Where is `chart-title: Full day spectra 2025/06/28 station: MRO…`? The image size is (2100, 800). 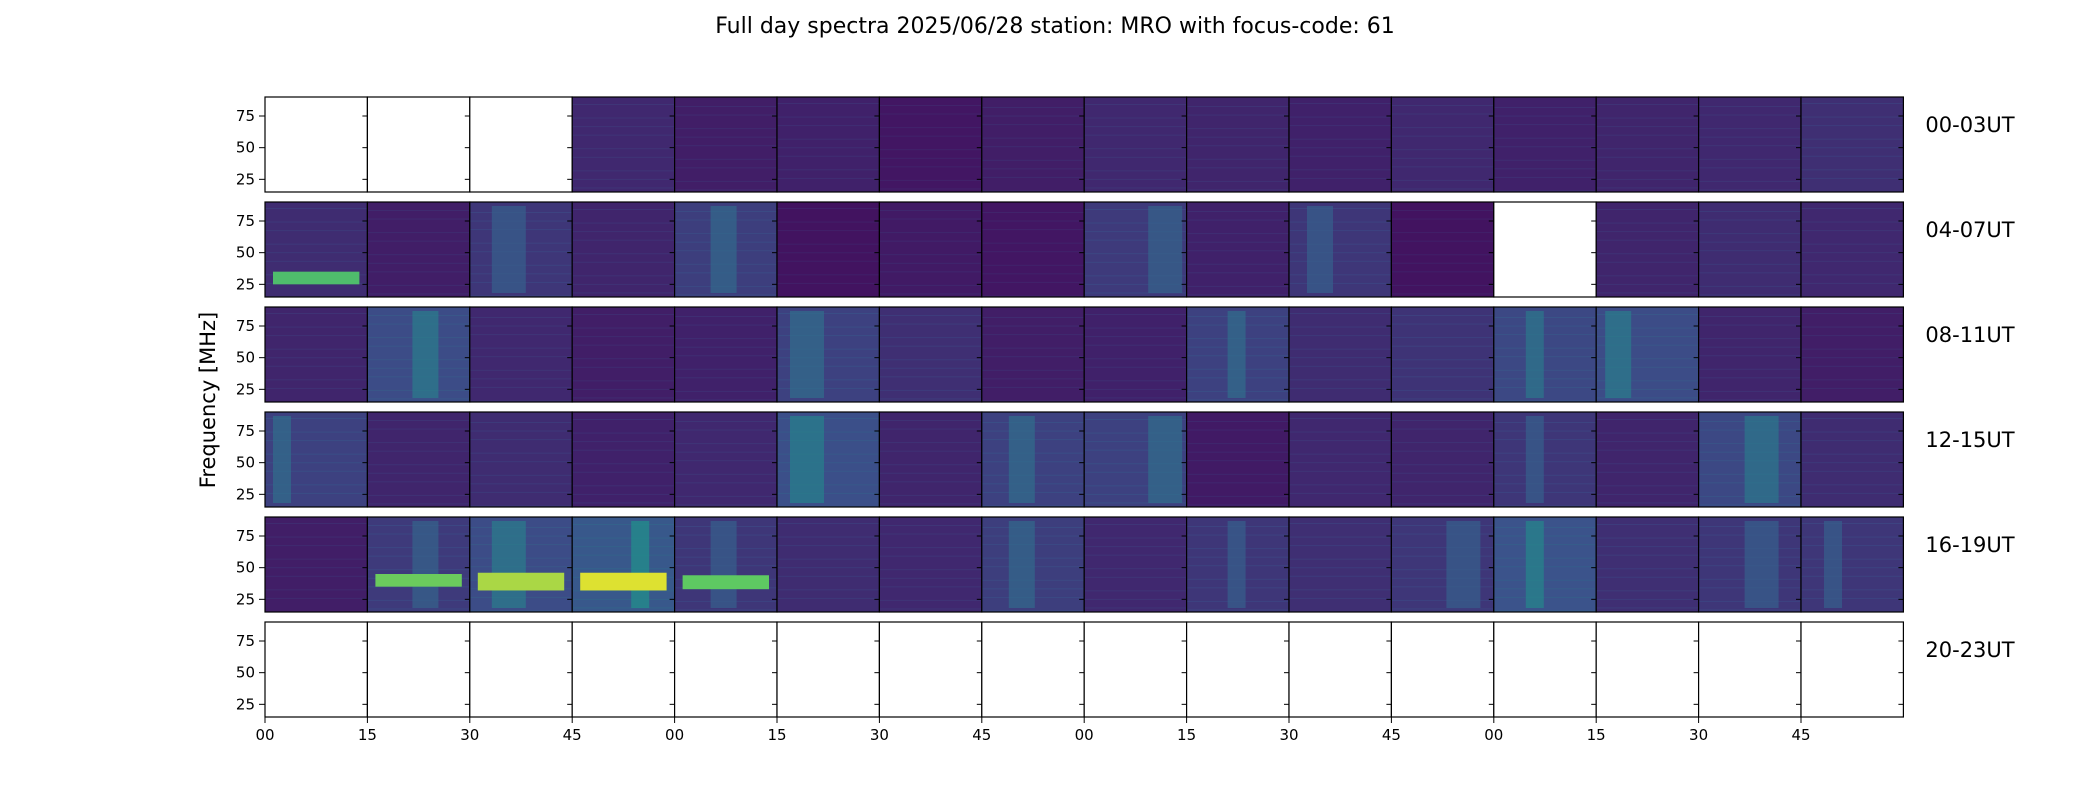
chart-title: Full day spectra 2025/06/28 station: MRO… is located at coordinates (1055, 26).